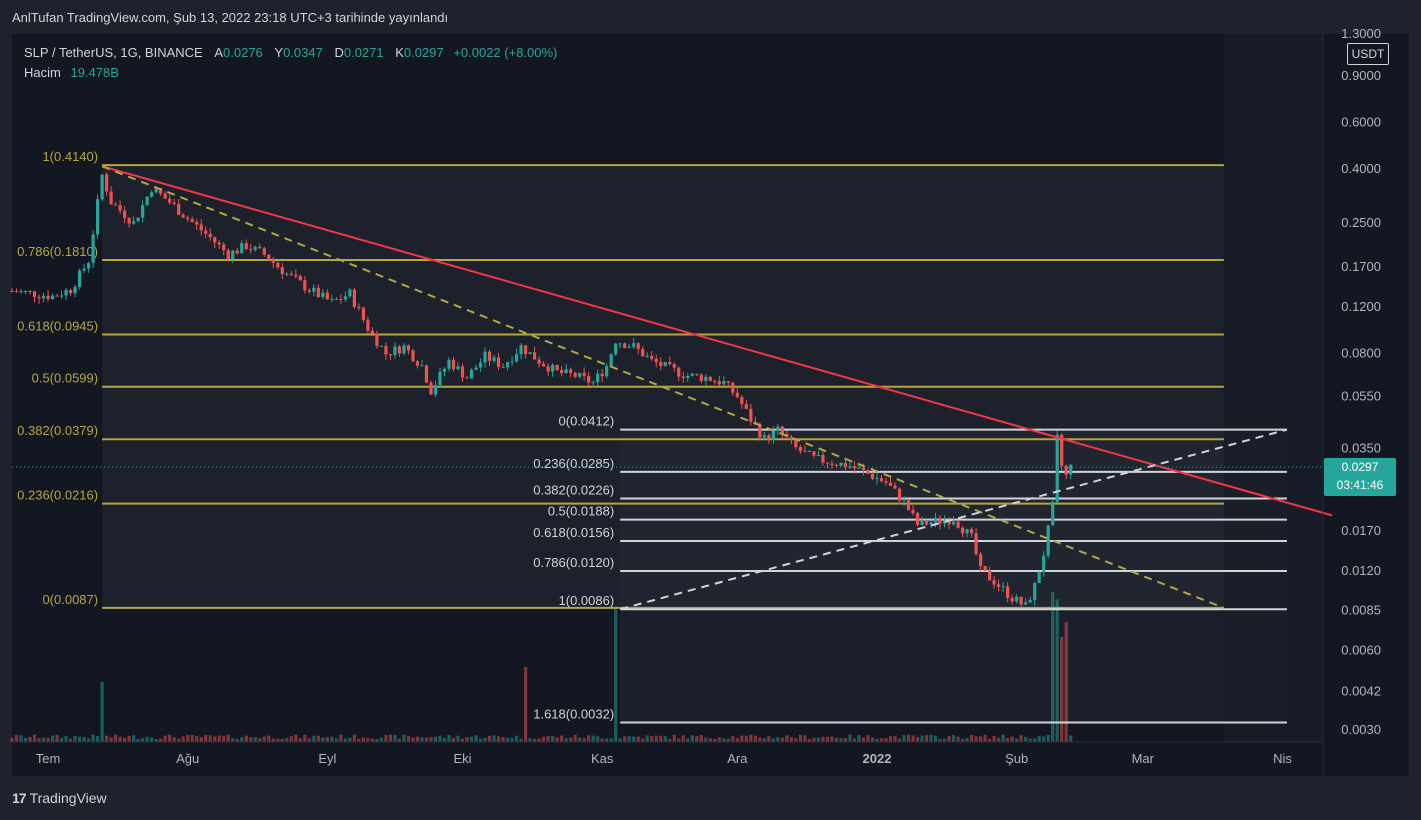 The height and width of the screenshot is (820, 1421). What do you see at coordinates (1361, 649) in the screenshot?
I see `price-tick-label: 0.0060` at bounding box center [1361, 649].